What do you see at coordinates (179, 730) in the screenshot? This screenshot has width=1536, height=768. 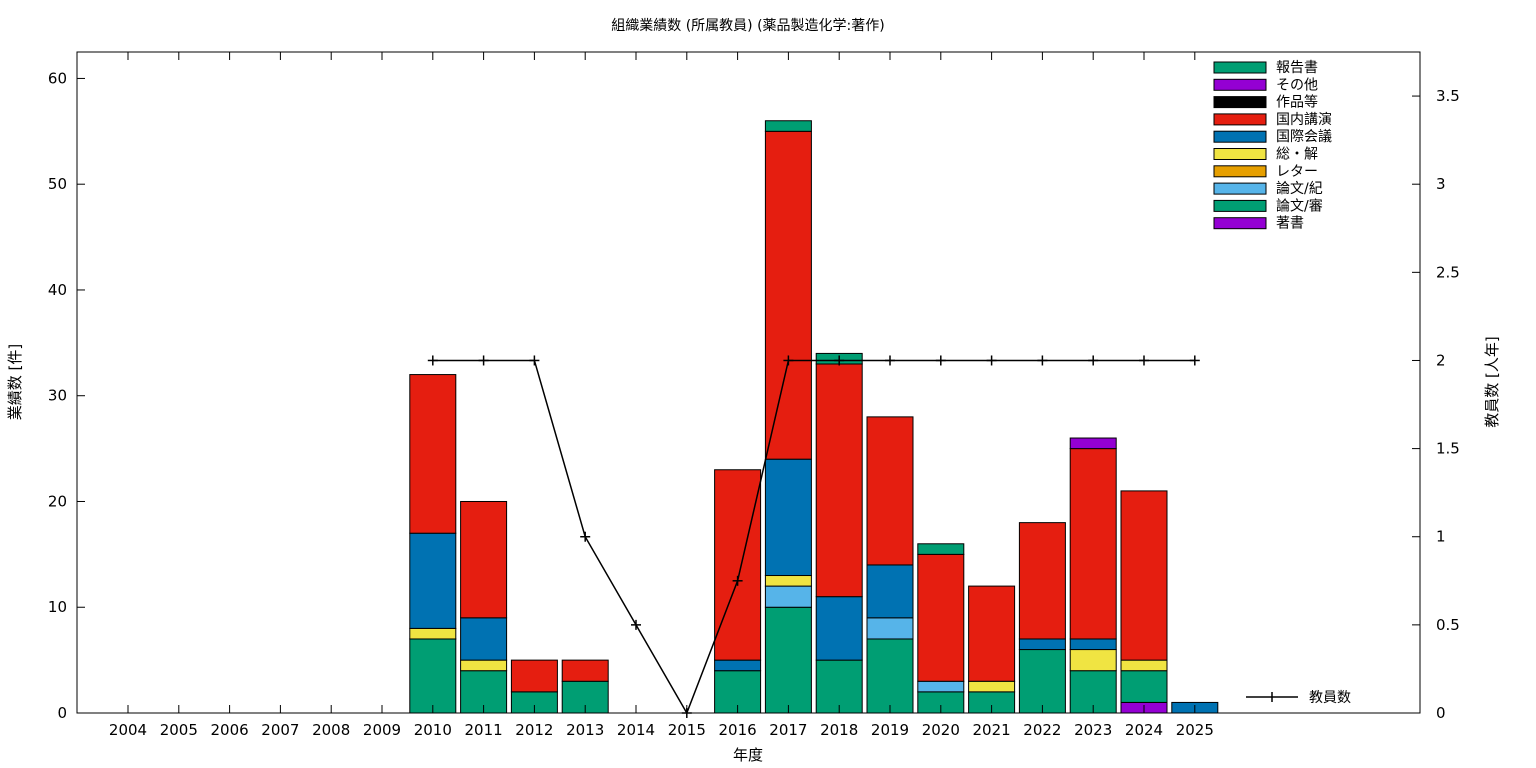 I see `x-tick-label: 2005` at bounding box center [179, 730].